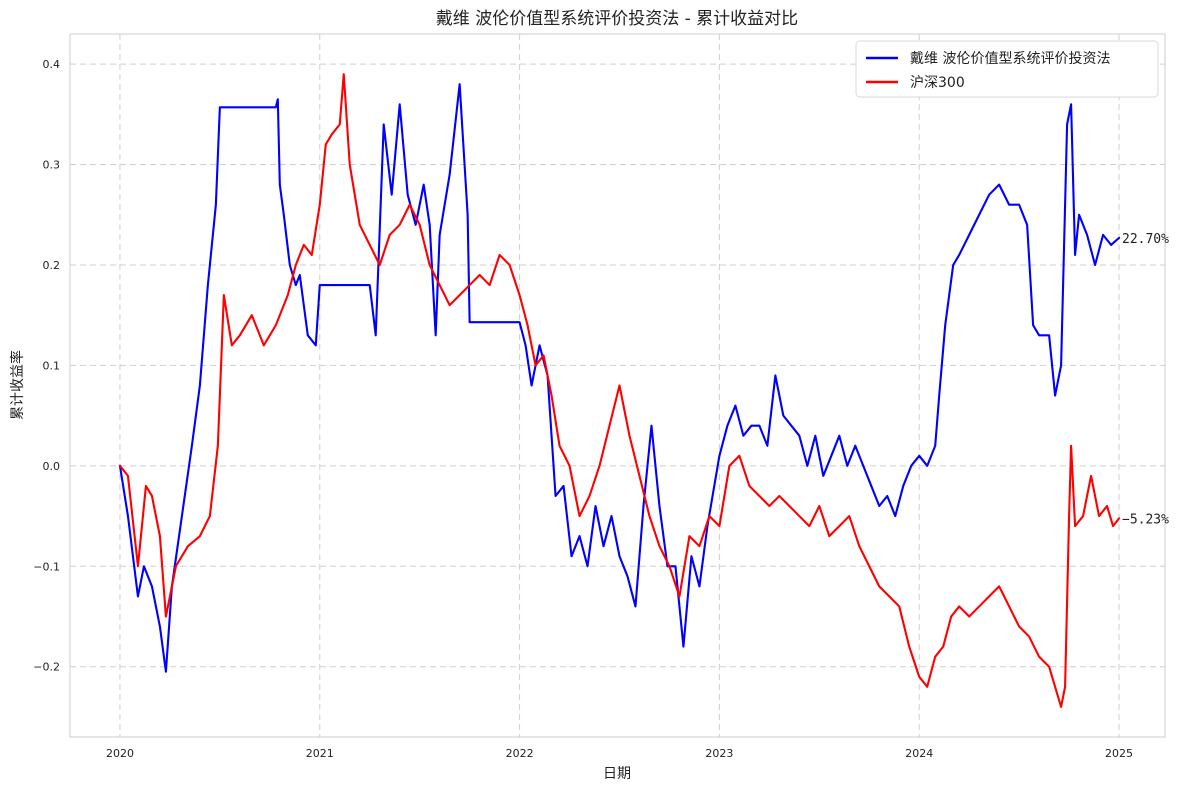 This screenshot has height=790, width=1182. What do you see at coordinates (52, 265) in the screenshot?
I see `y-tick-label: 0.2` at bounding box center [52, 265].